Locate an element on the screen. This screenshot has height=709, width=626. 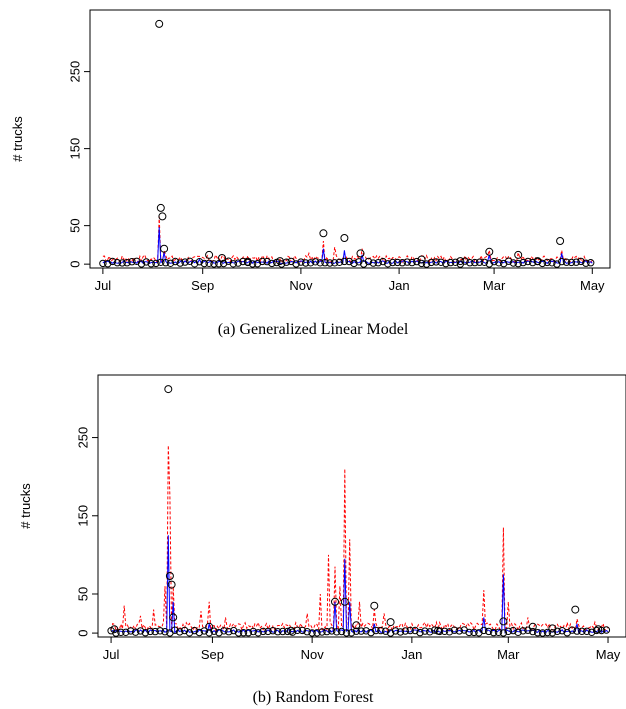
y-tick-label: 50 is located at coordinates (82, 594).